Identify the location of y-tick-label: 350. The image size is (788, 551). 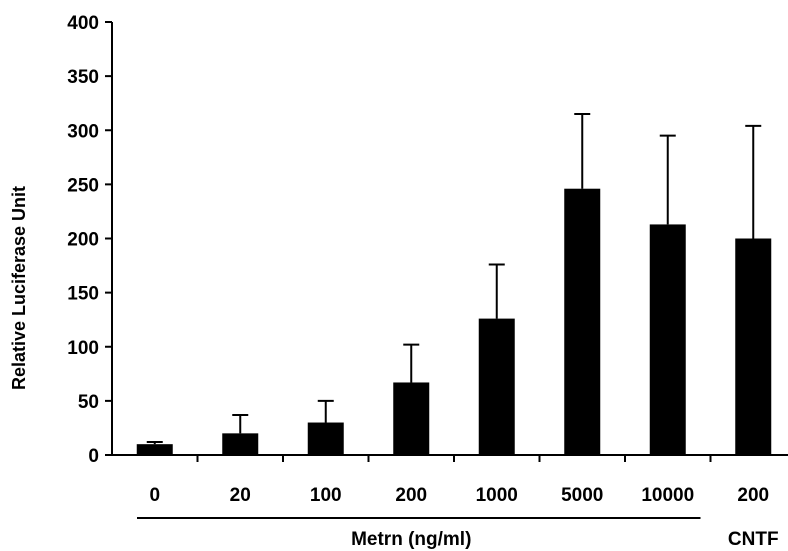
(83, 77).